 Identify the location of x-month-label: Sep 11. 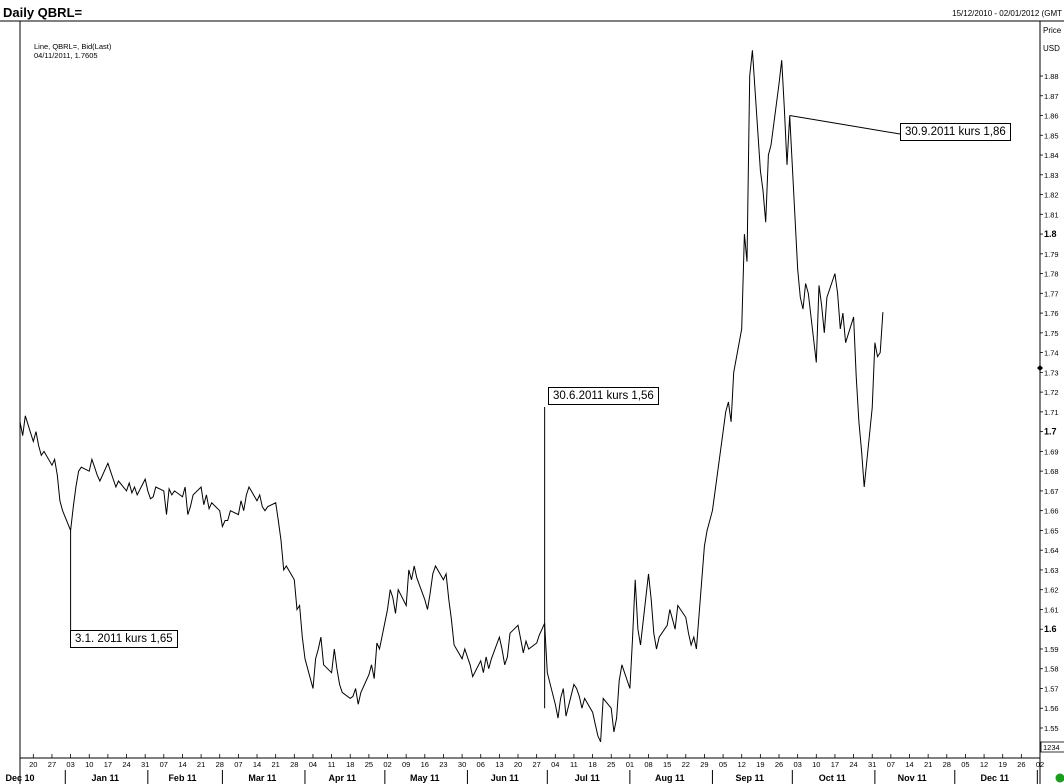
(749, 778).